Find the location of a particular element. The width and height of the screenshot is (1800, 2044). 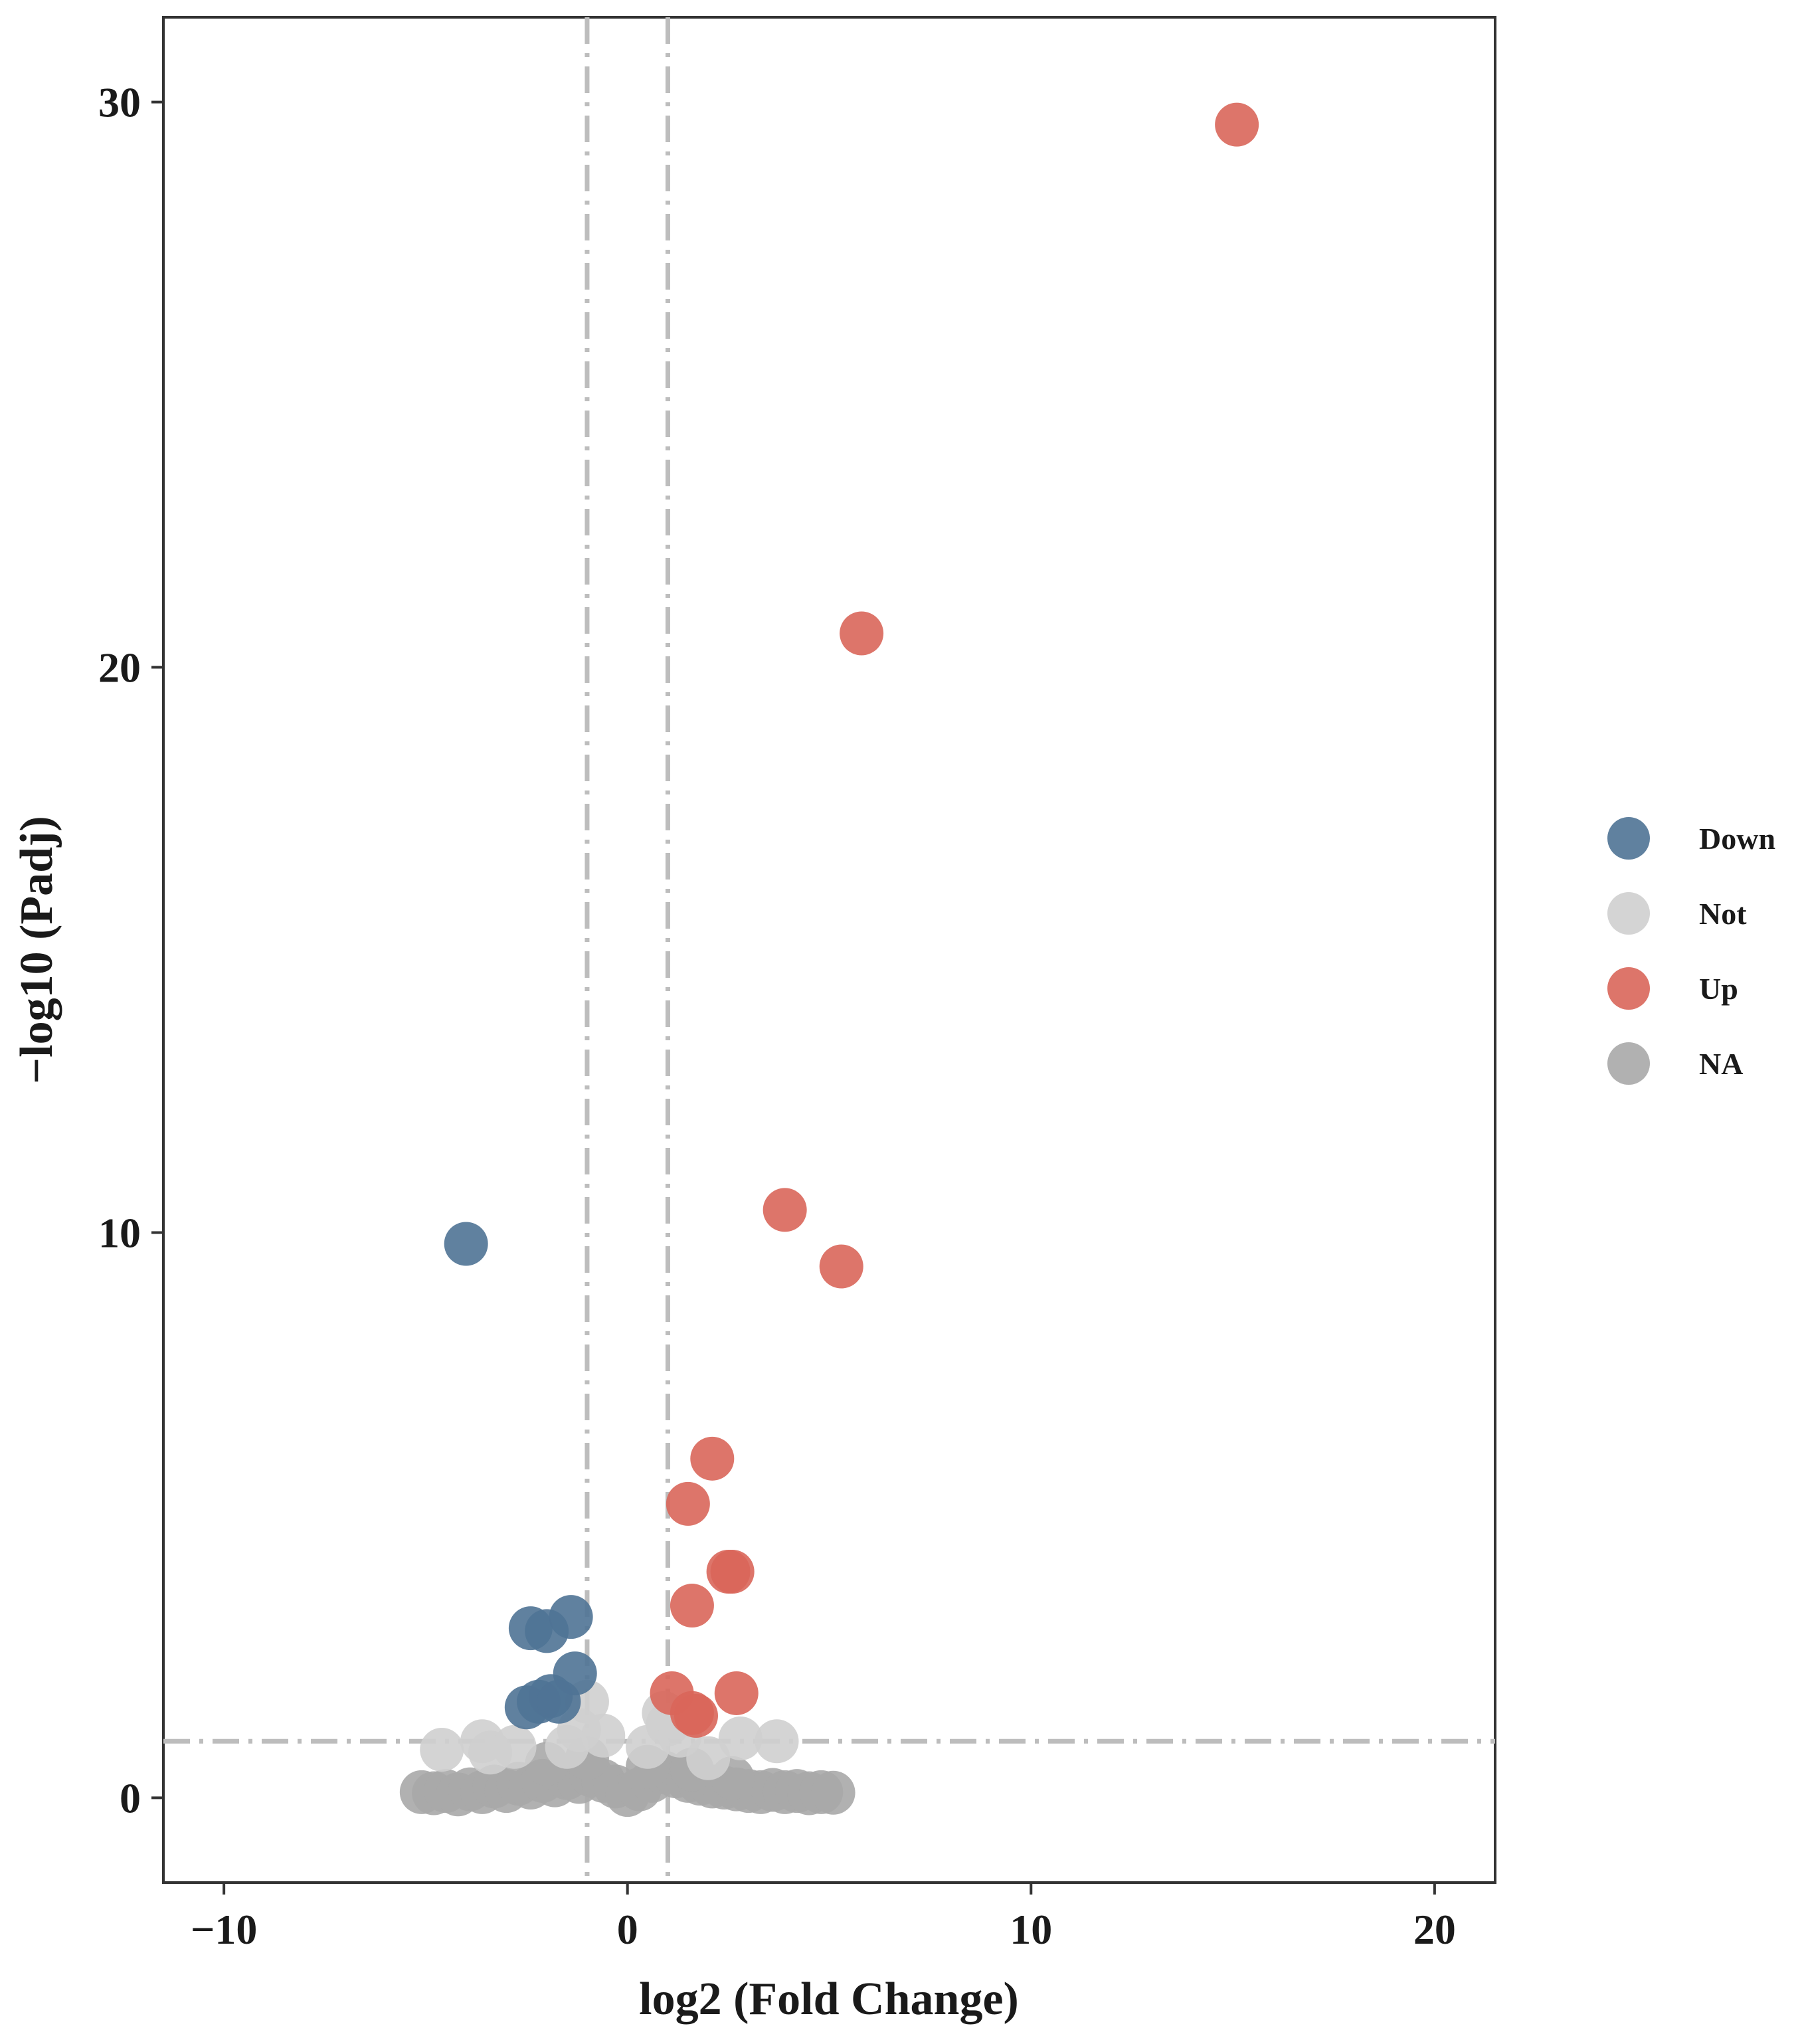

legend-key-na is located at coordinates (1628, 1064).